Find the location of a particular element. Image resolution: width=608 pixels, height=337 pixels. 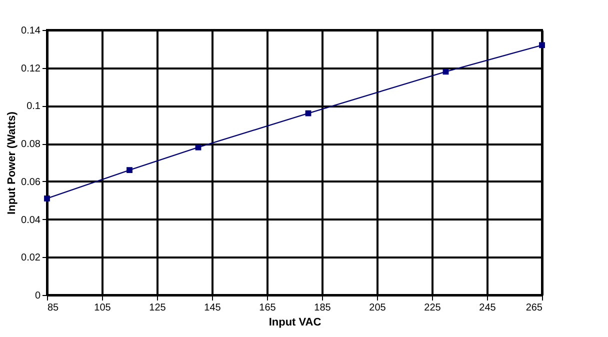

y-tick-label: 0.14 is located at coordinates (31, 31).